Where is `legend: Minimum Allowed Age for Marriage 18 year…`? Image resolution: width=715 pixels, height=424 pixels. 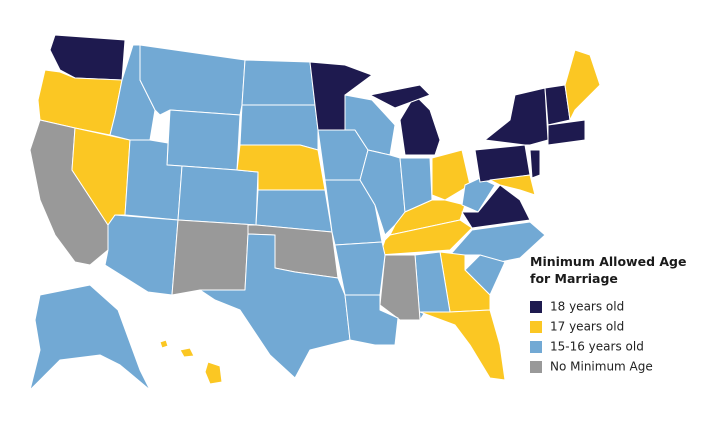
legend: Minimum Allowed Age for Marriage 18 year… is located at coordinates (608, 314).